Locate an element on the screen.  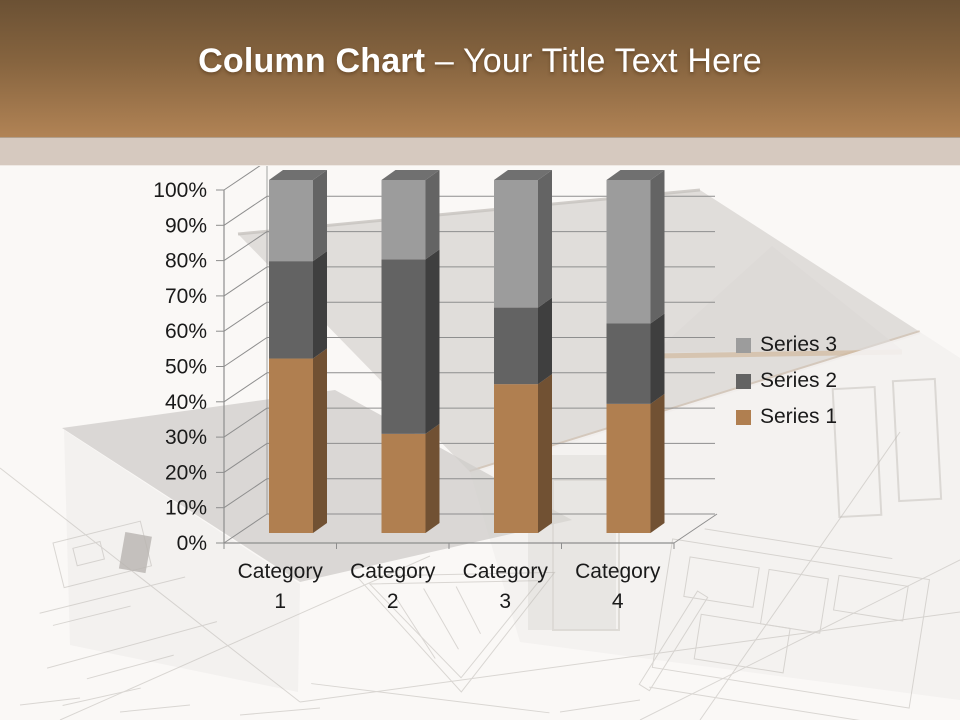
legend-label: Series 2 is located at coordinates (799, 380).